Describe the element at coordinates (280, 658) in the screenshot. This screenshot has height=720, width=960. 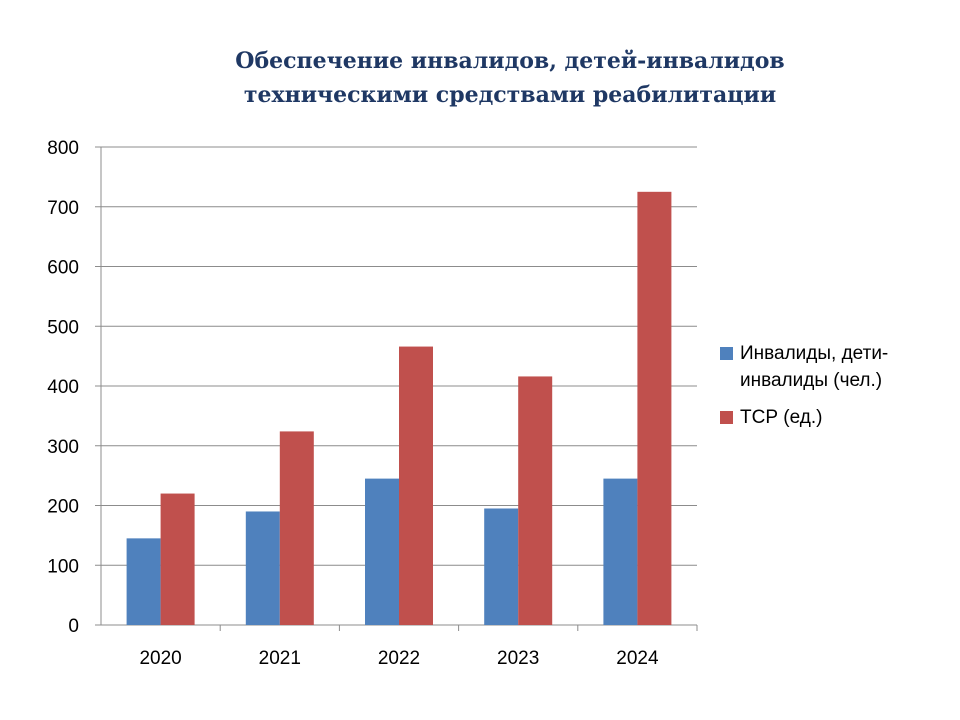
I see `x-tick-label: 2021` at that location.